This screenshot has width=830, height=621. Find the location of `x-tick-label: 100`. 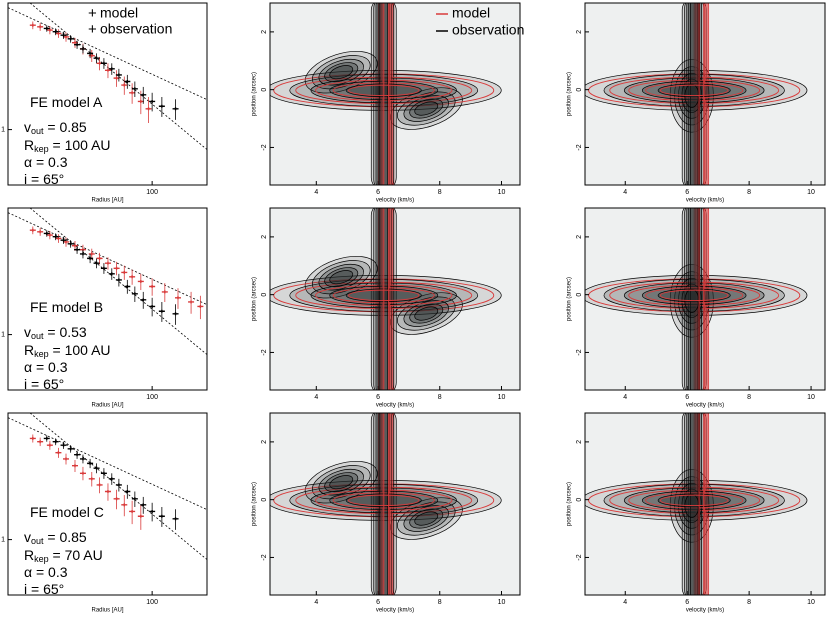

x-tick-label: 100 is located at coordinates (152, 397).